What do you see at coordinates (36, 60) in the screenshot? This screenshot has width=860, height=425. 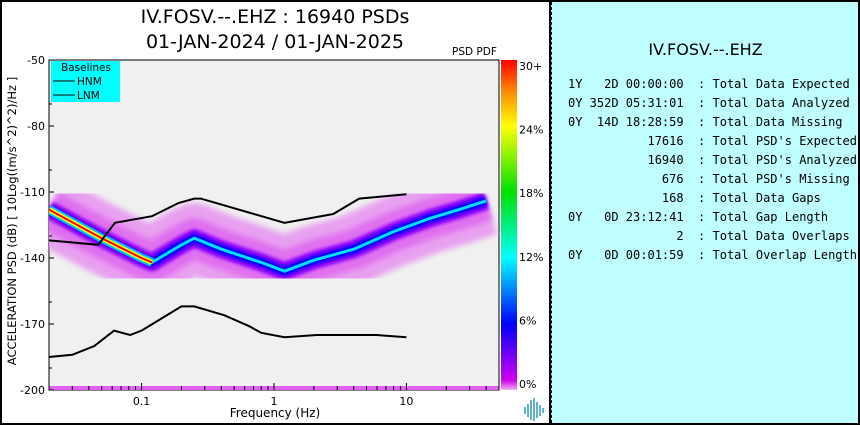 I see `y-tick-label: -50` at bounding box center [36, 60].